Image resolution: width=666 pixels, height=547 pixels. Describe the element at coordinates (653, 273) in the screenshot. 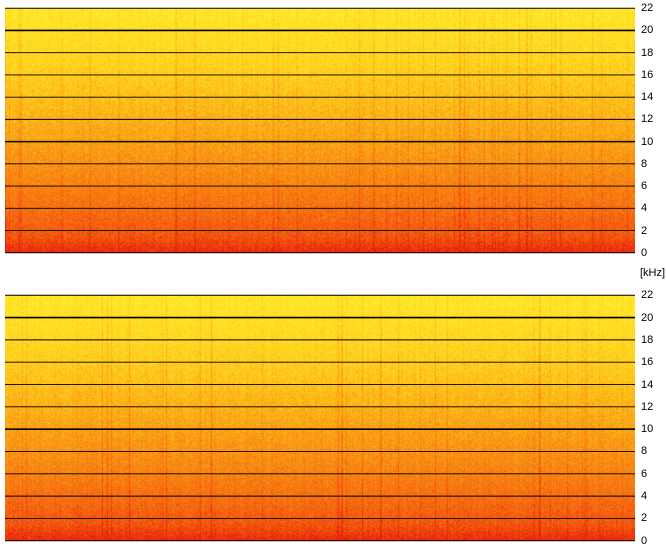

I see `frequency-unit-label: [kHz]` at that location.